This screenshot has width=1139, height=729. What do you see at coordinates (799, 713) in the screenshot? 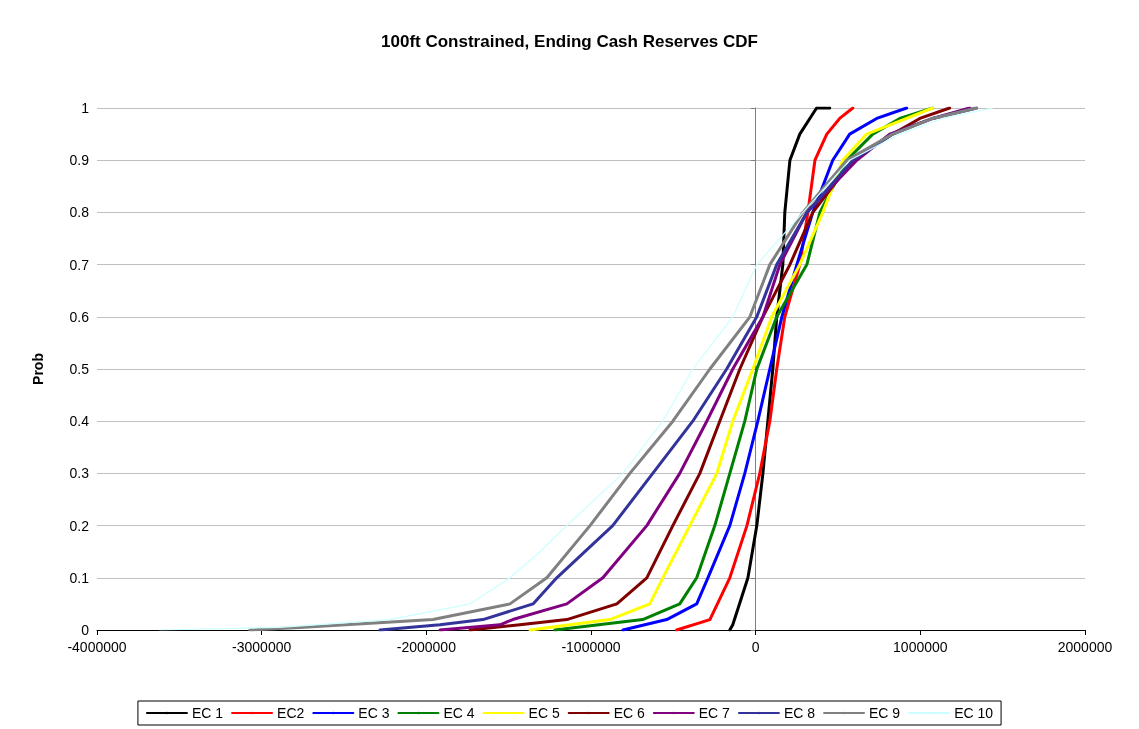
I see `legend-label: EC 8` at bounding box center [799, 713].